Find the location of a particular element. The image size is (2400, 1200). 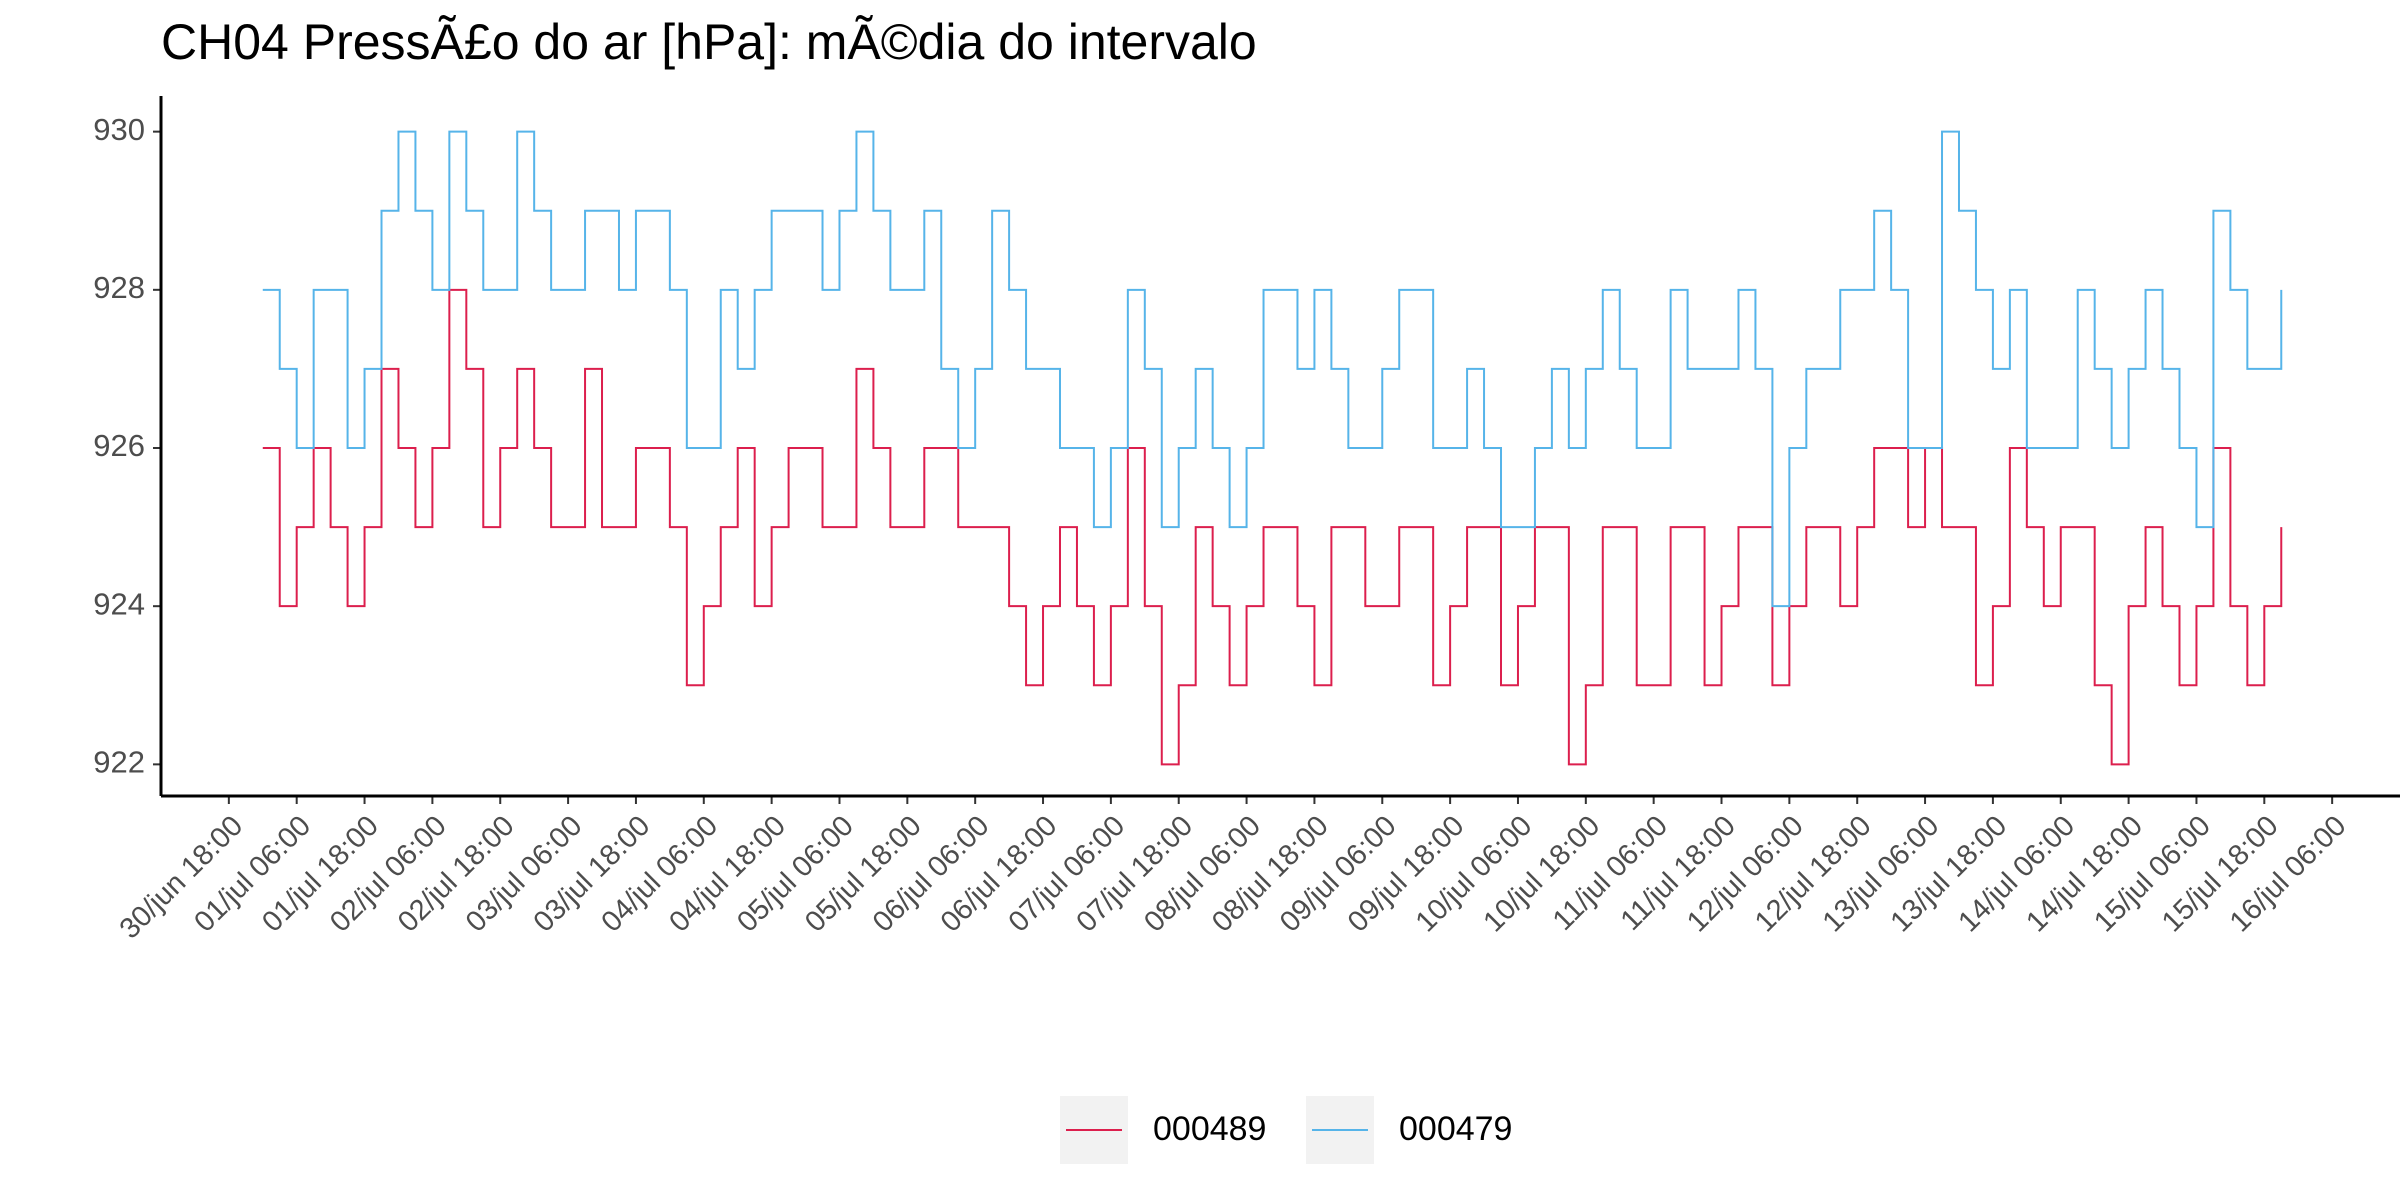

legend-label: 000489 is located at coordinates (1209, 1129).